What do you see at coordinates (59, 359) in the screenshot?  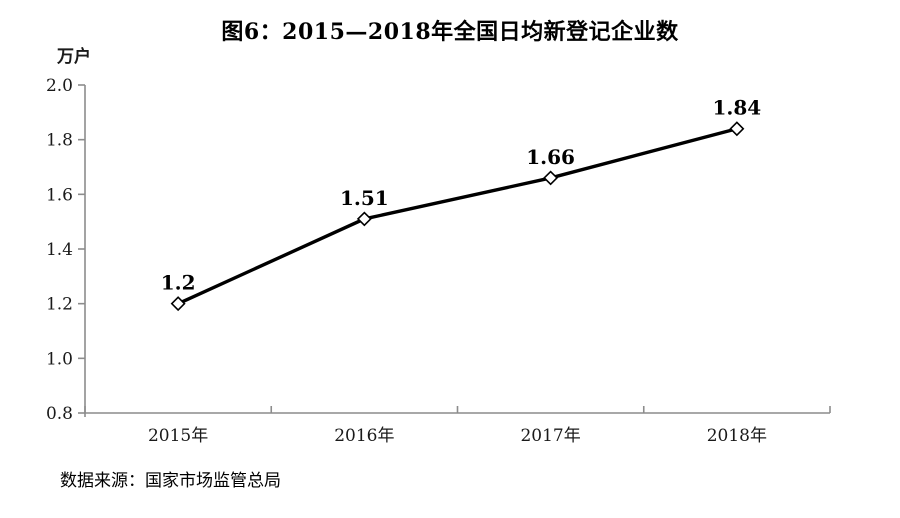 I see `y-axis-tick-label: 1.0` at bounding box center [59, 359].